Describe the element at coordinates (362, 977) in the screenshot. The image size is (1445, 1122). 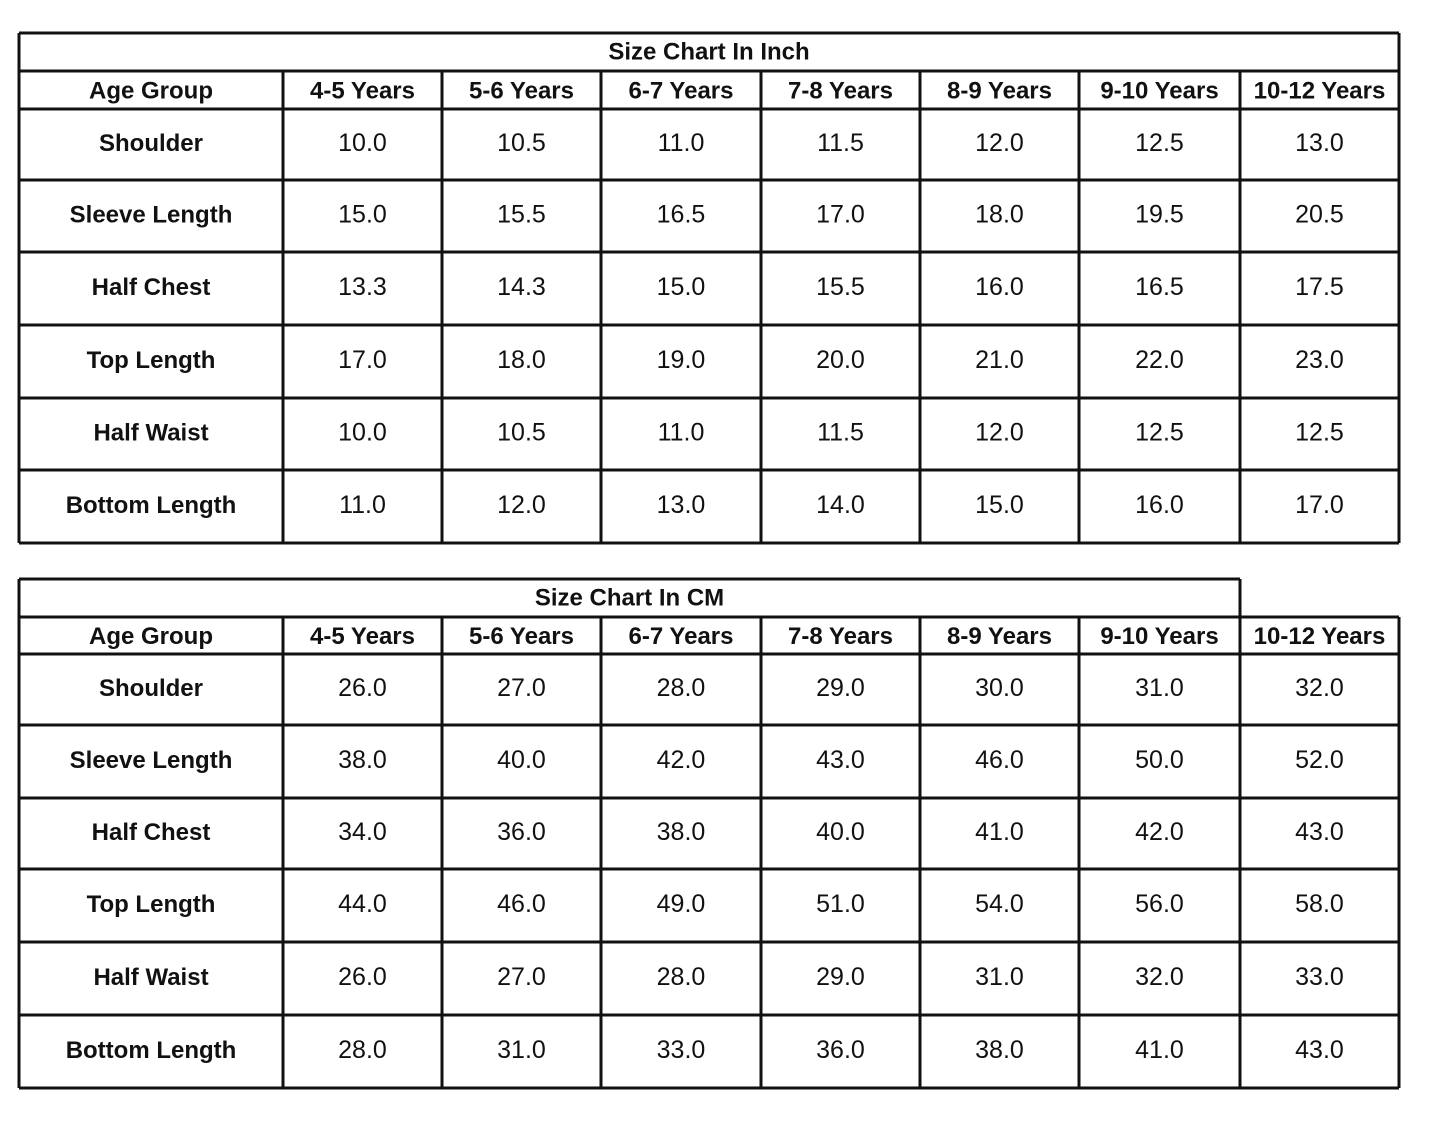
I see `cell-value: 26.0` at that location.